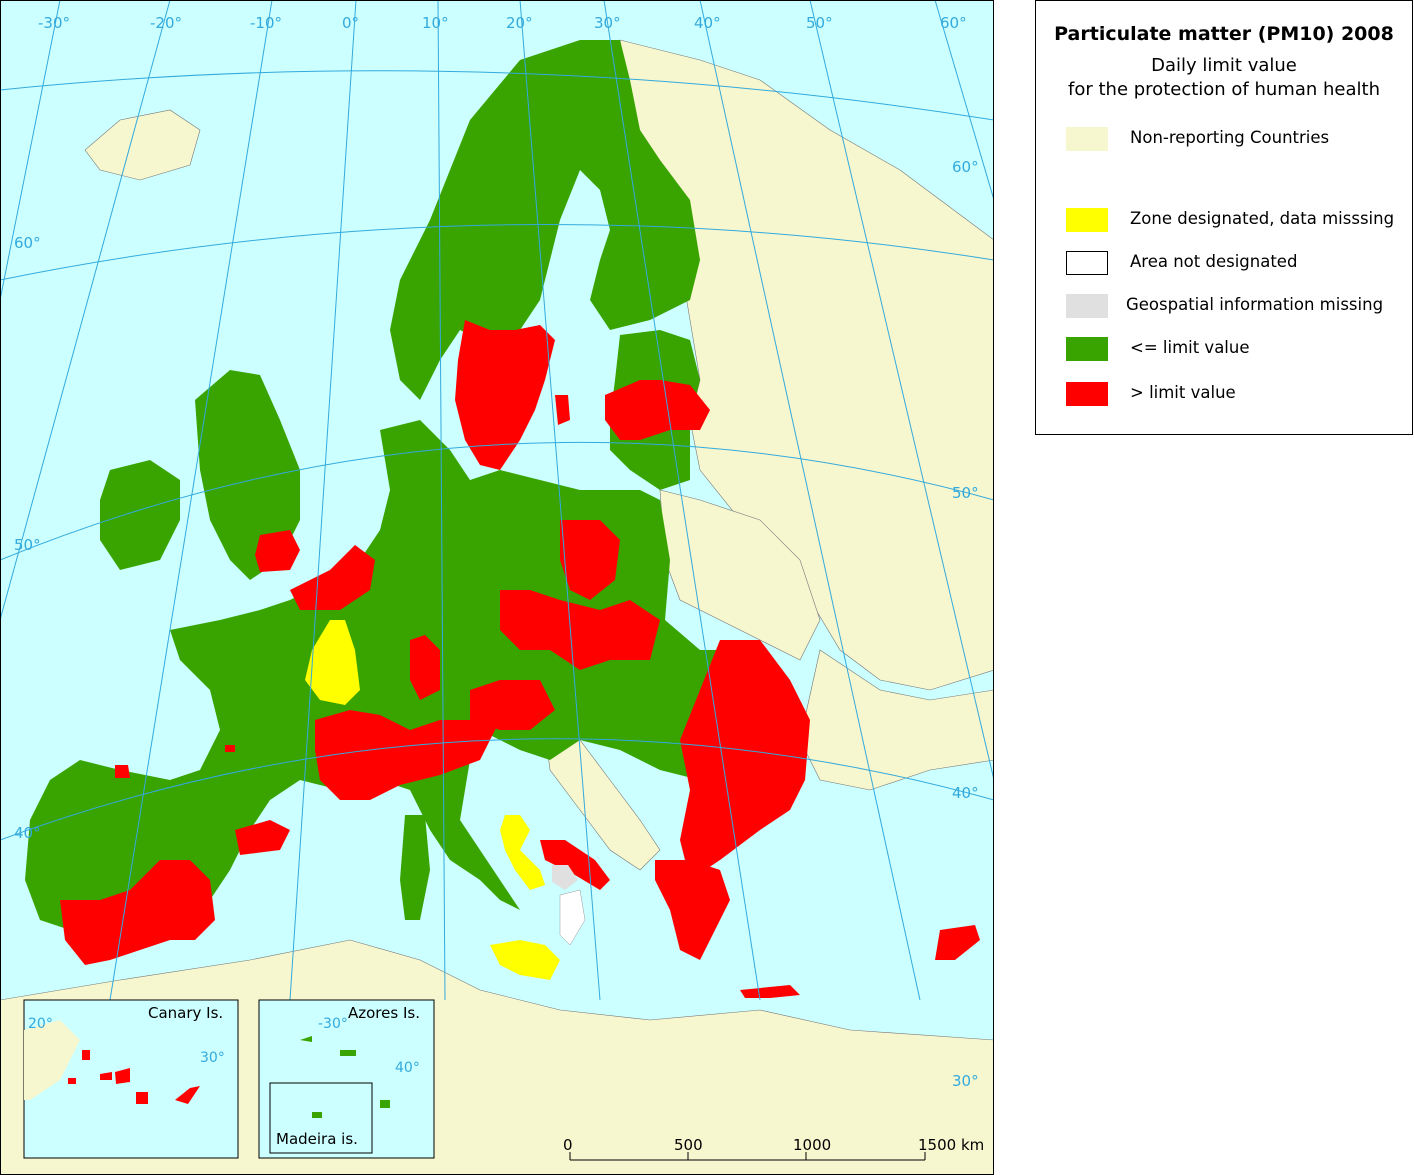  What do you see at coordinates (333, 1024) in the screenshot?
I see `inset-azores-lon-label: -30°` at bounding box center [333, 1024].